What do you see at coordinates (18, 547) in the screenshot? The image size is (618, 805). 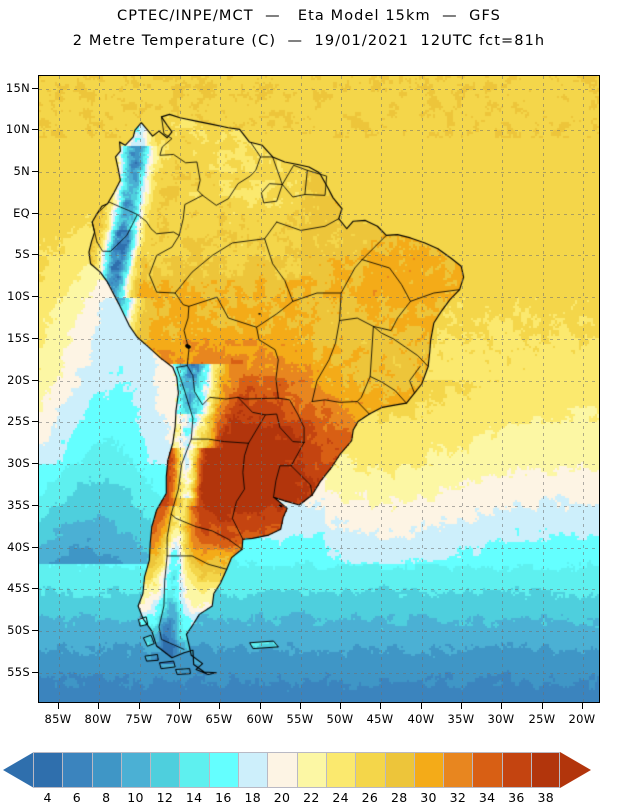 I see `y-axis-label: 40S` at bounding box center [18, 547].